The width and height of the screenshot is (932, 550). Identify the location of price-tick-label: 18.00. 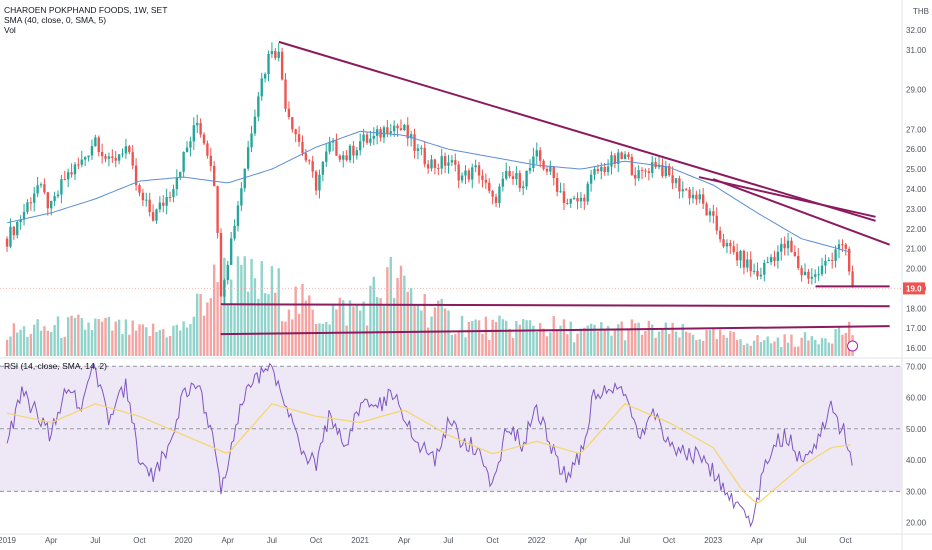
(916, 308).